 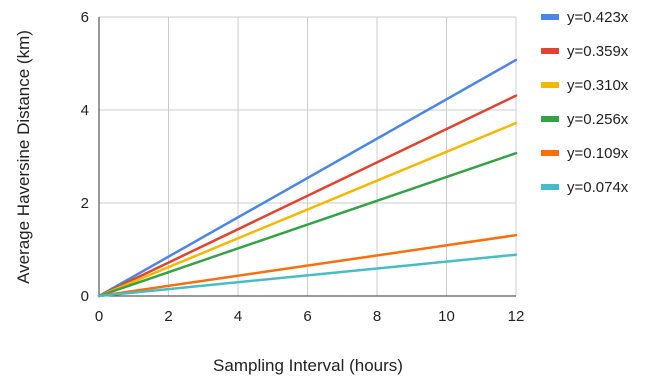 I want to click on x-tick-label: 6, so click(x=307, y=316).